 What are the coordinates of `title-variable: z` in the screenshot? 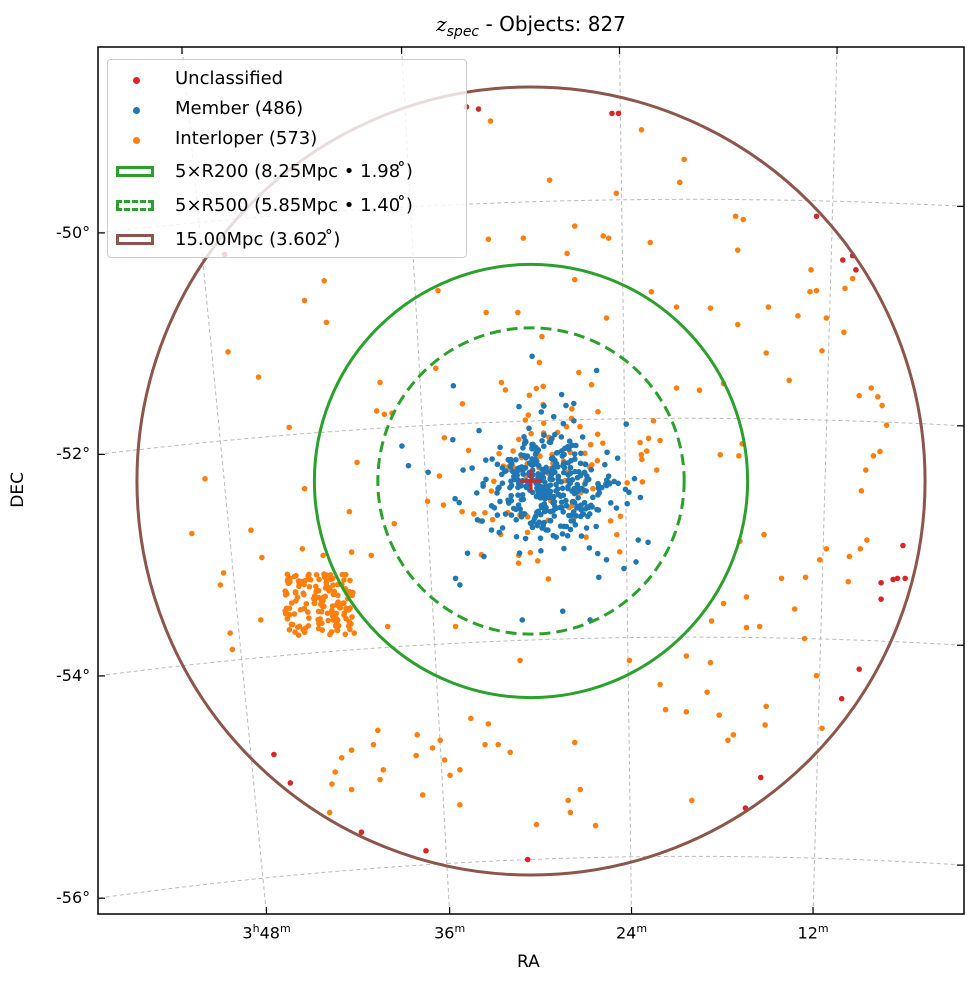 It's located at (441, 24).